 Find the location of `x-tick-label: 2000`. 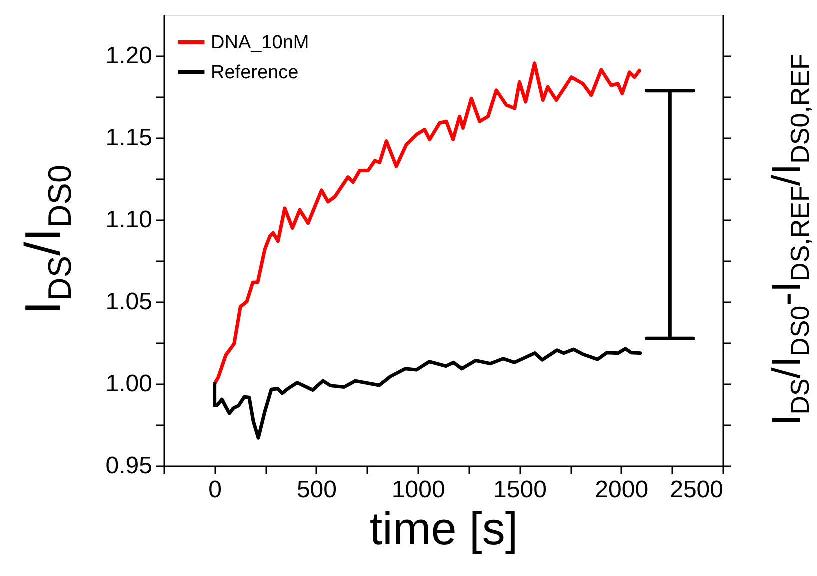

x-tick-label: 2000 is located at coordinates (622, 490).